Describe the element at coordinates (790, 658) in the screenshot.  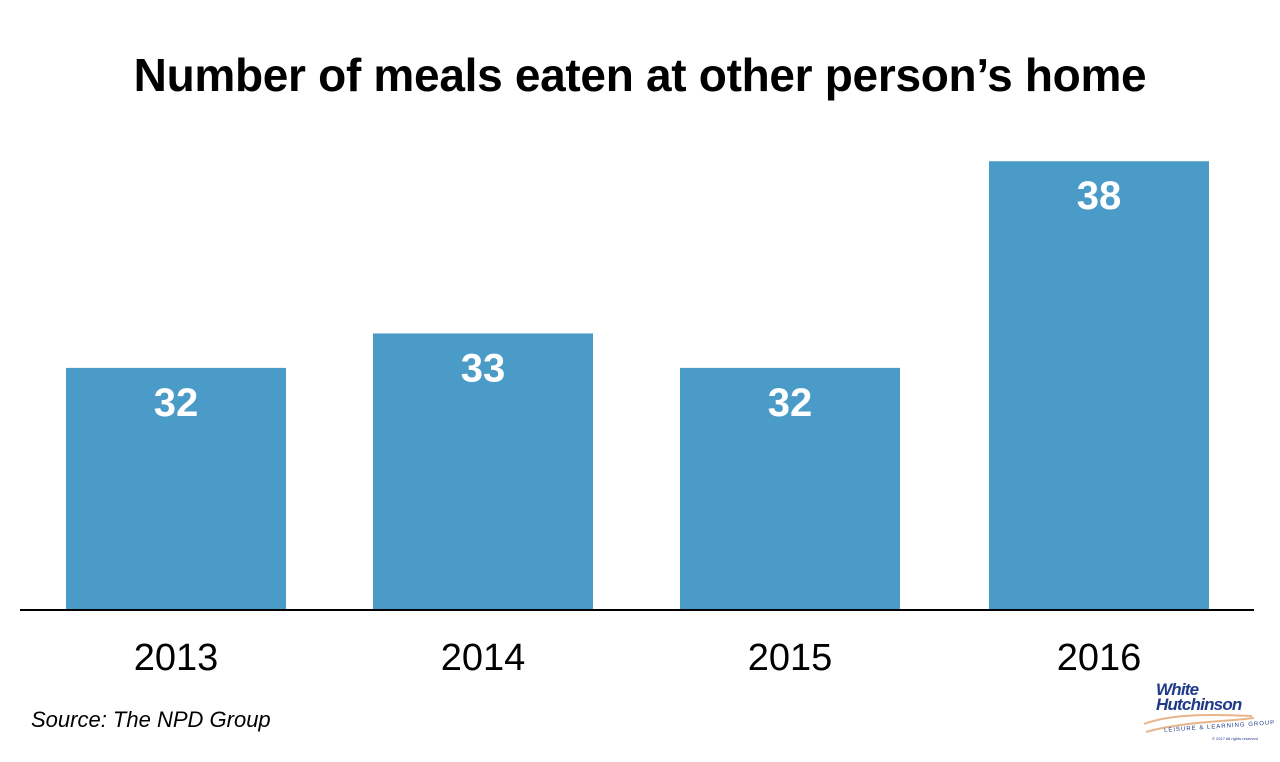
I see `x-tick-label-2015: 2015` at that location.